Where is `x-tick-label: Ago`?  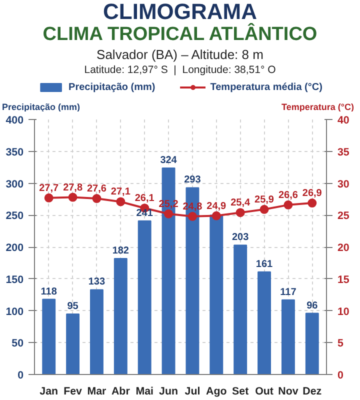 x-tick-label: Ago is located at coordinates (217, 392).